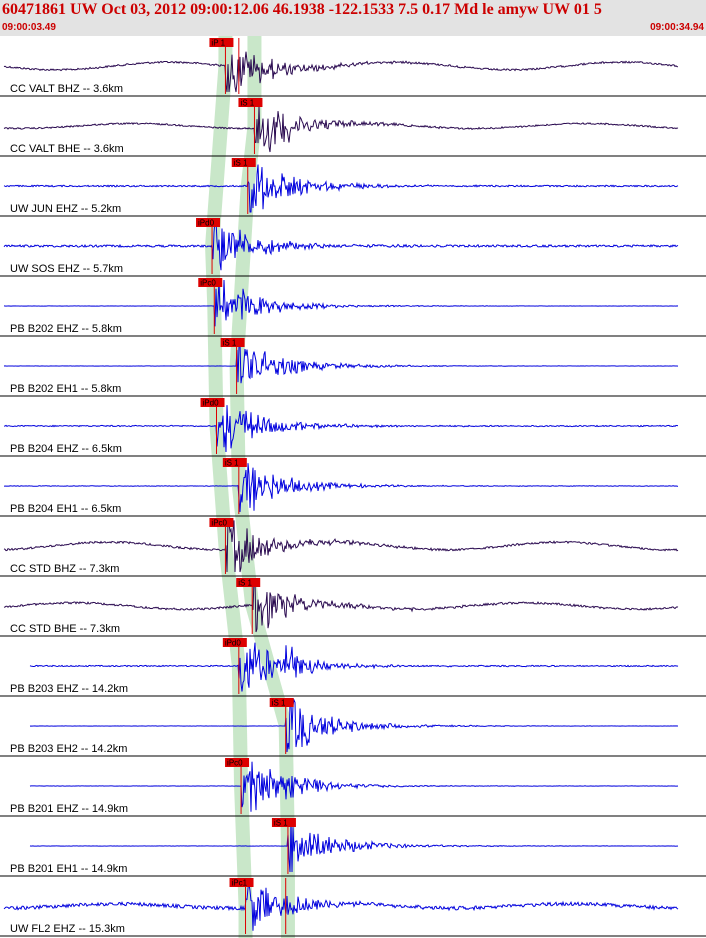 Image resolution: width=706 pixels, height=938 pixels. What do you see at coordinates (65, 389) in the screenshot?
I see `station-label: PB B202 EH1 -- 5.8km` at bounding box center [65, 389].